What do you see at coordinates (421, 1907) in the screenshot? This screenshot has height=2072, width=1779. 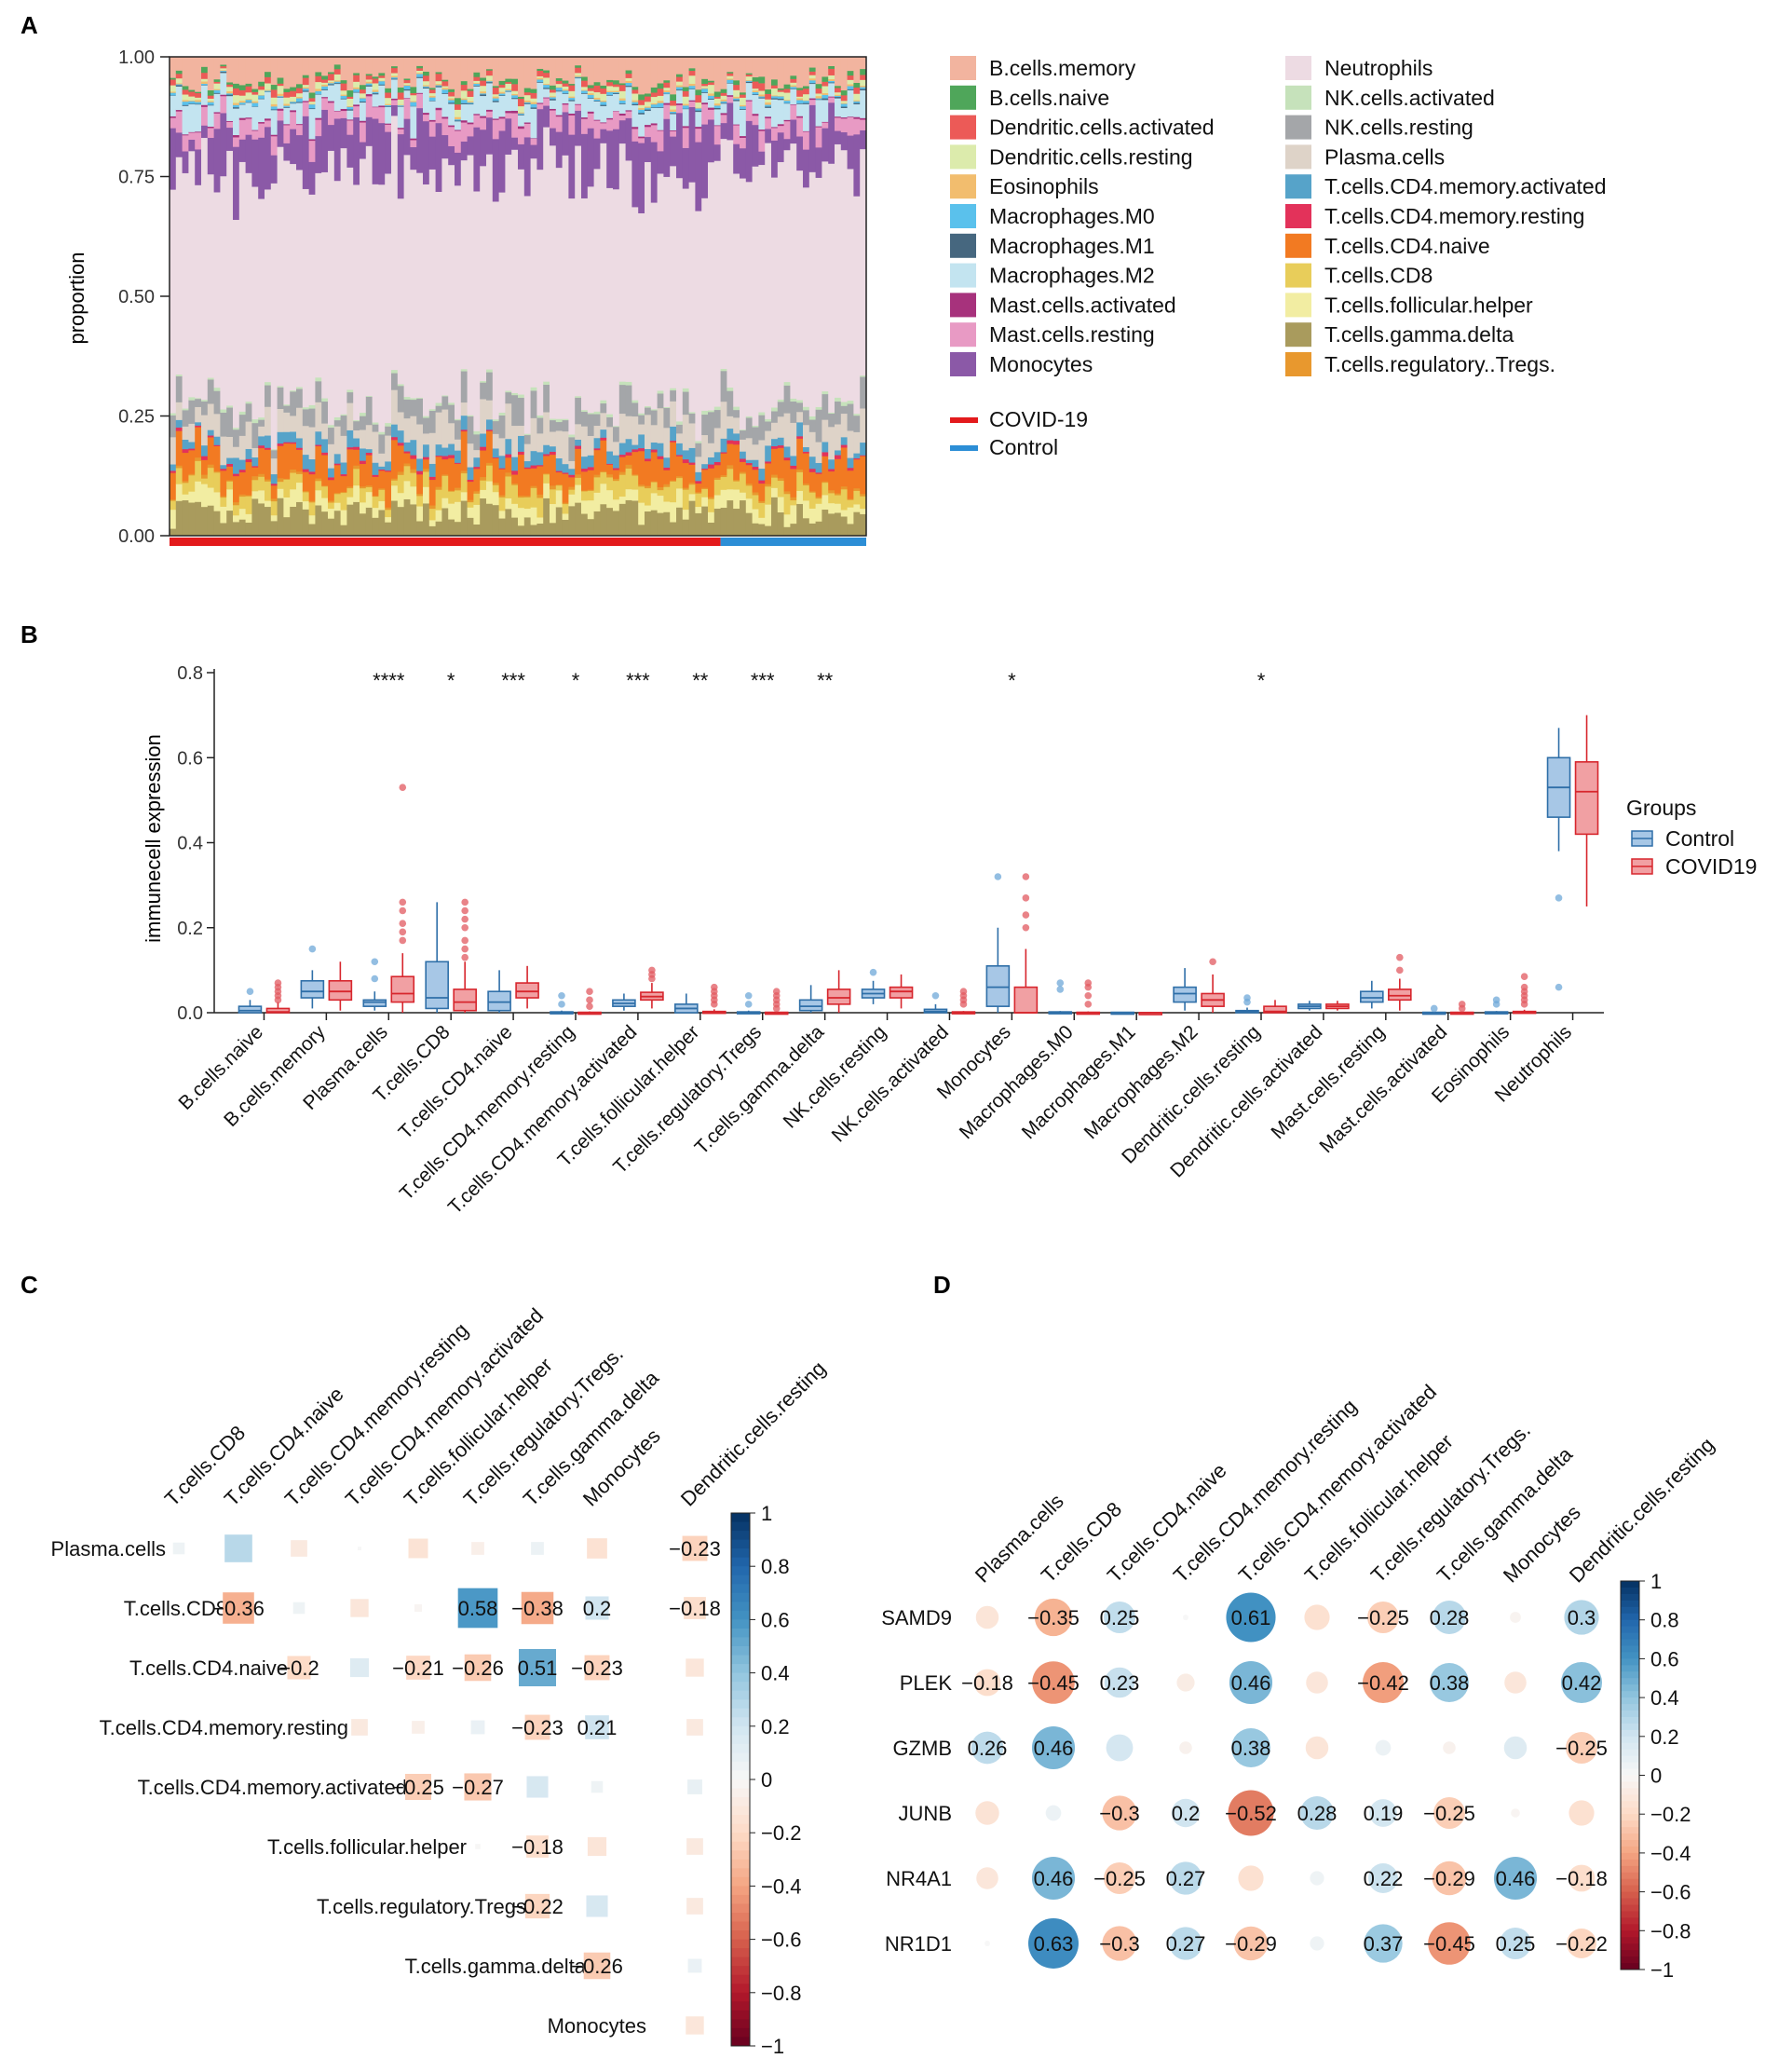 I see `row-label: T.cells.regulatory.Tregs` at bounding box center [421, 1907].